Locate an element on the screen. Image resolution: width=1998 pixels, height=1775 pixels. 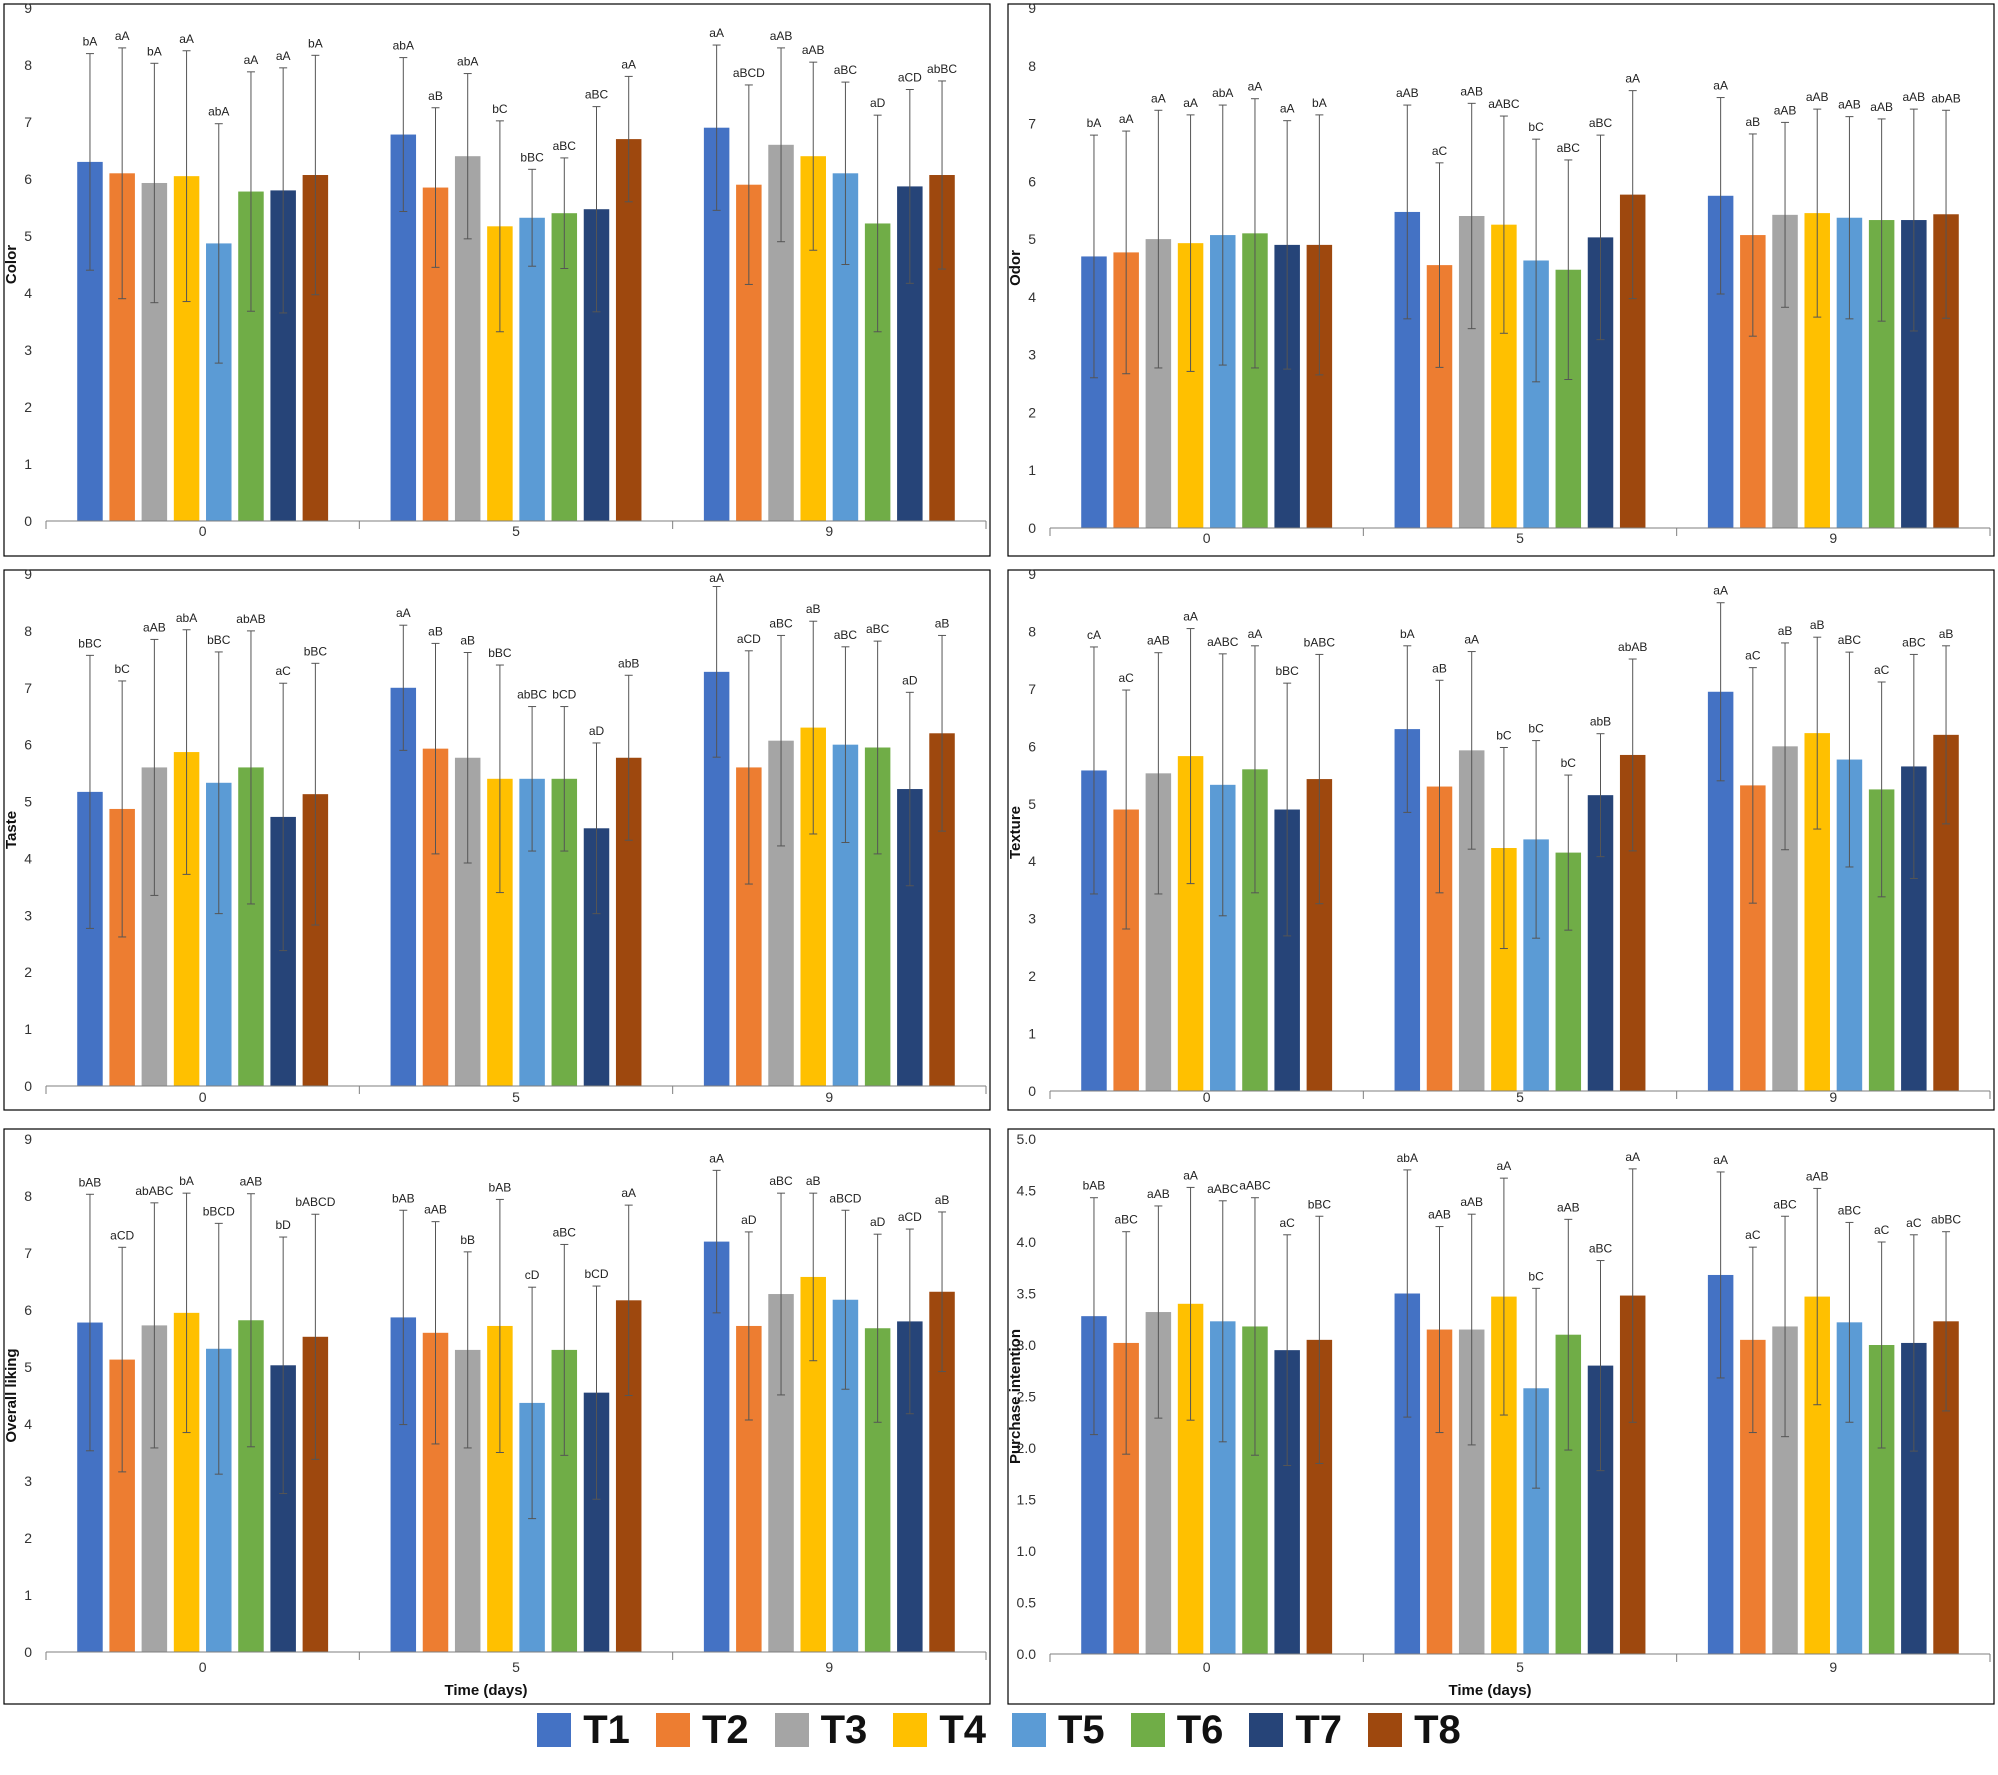
significance-label: bA is located at coordinates (90, 42).